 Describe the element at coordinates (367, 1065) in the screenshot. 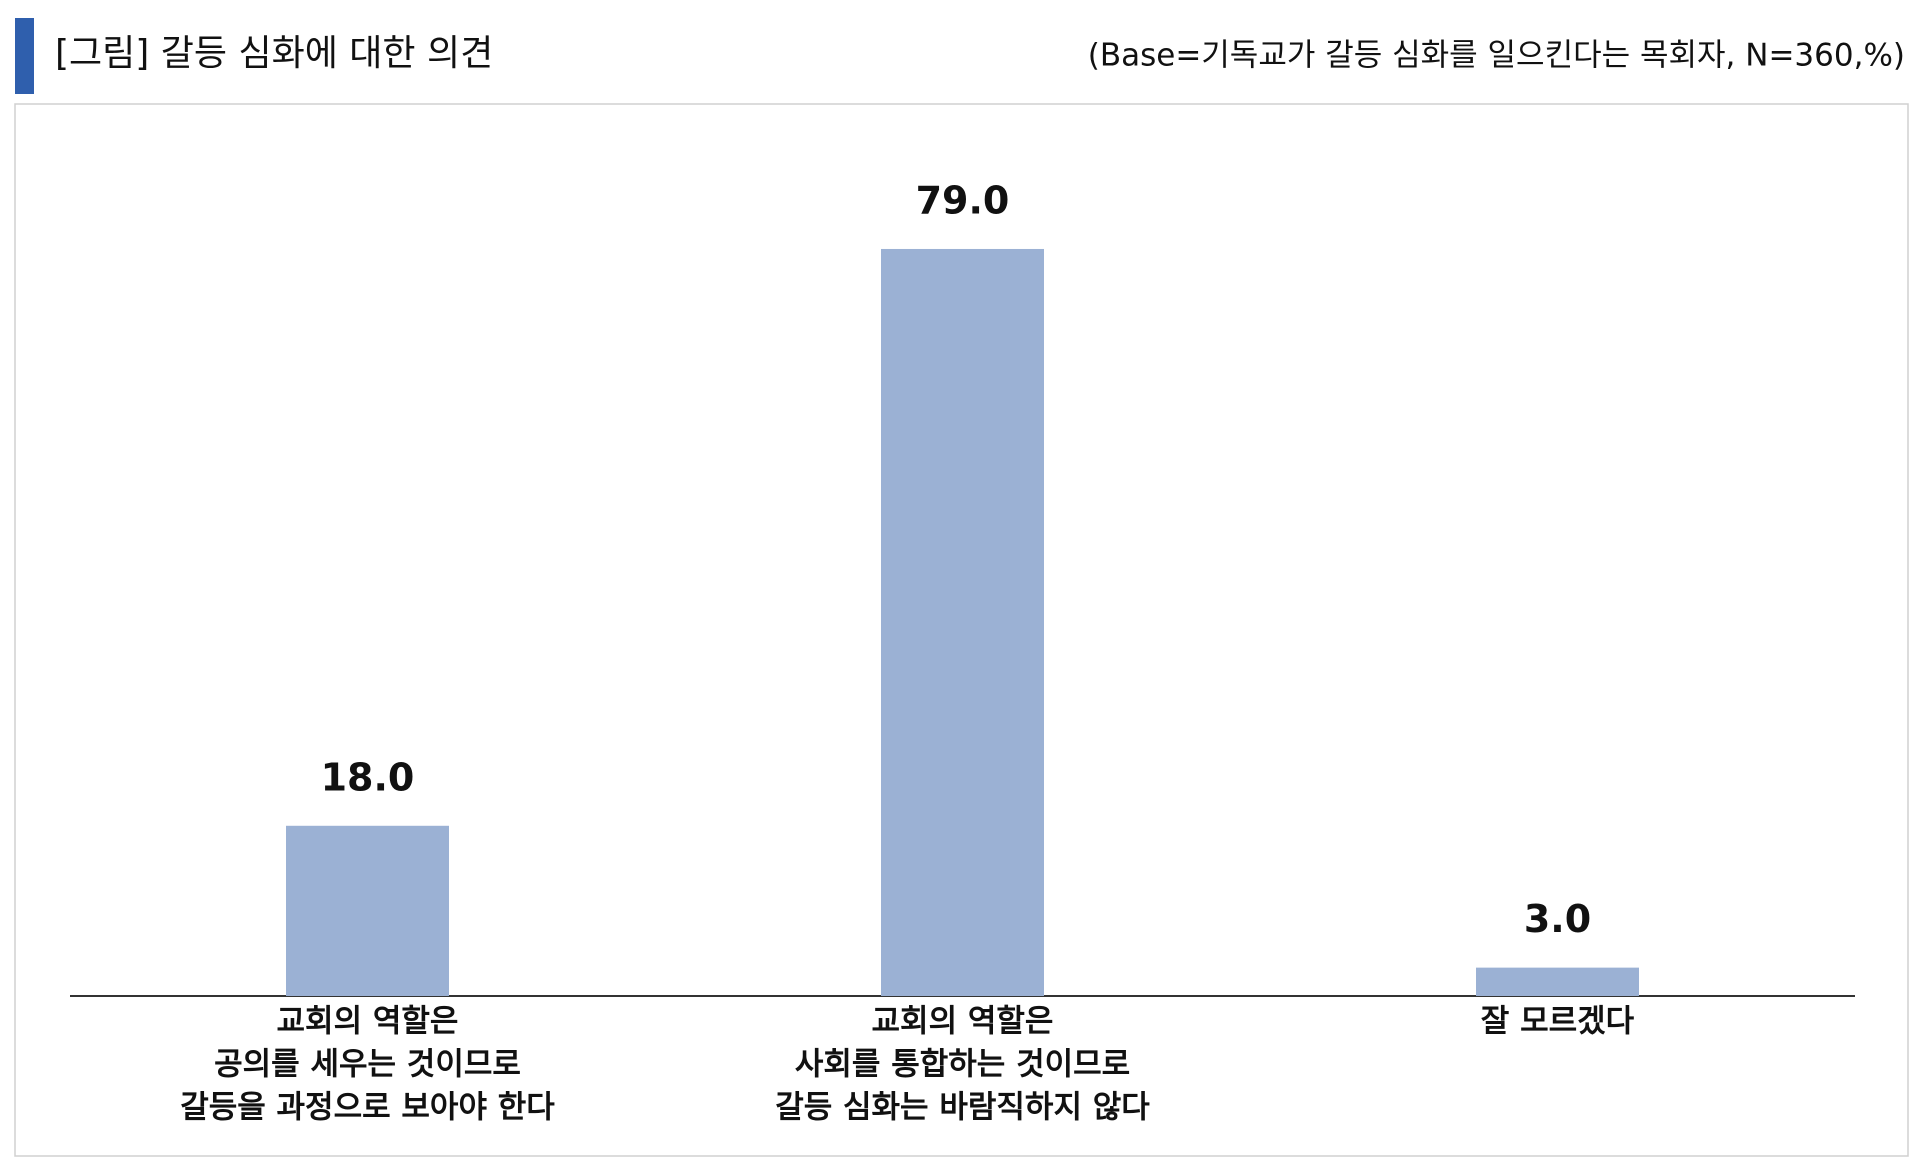

I see `x-tick-label: 공의를 세우는 것이므로` at that location.